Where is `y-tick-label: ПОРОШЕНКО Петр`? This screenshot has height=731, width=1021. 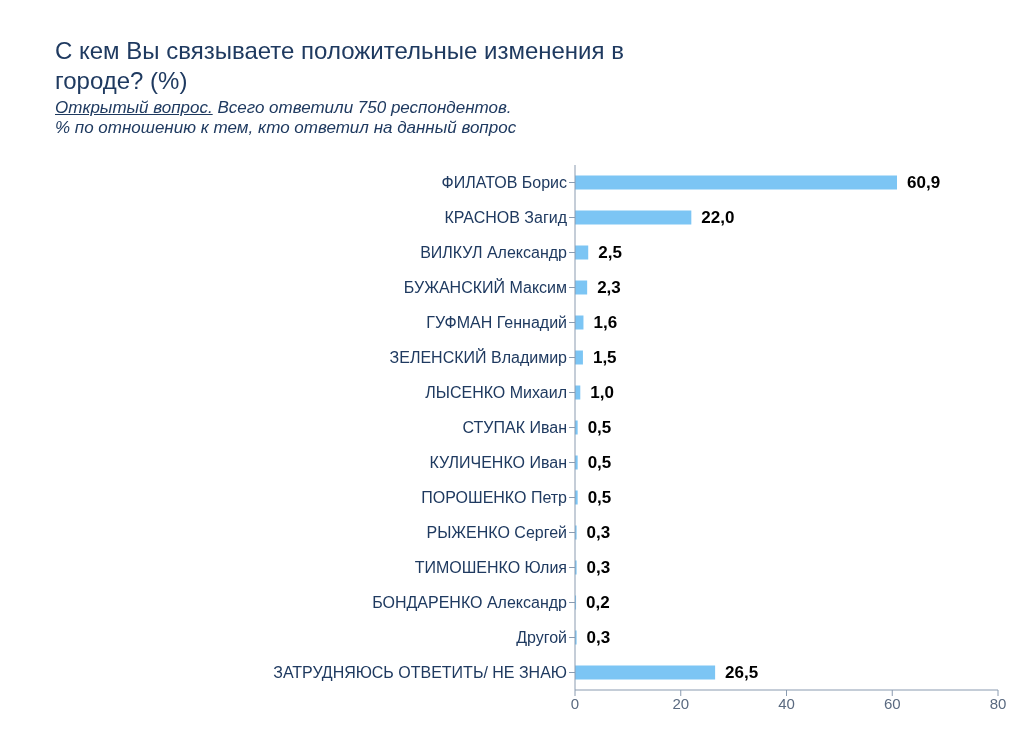 y-tick-label: ПОРОШЕНКО Петр is located at coordinates (494, 498).